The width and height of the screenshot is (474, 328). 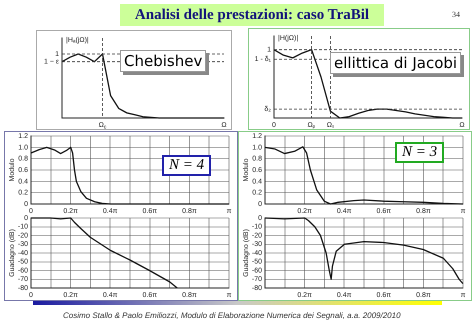 I want to click on annotation: ellittica di Jacobi, so click(x=396, y=63).